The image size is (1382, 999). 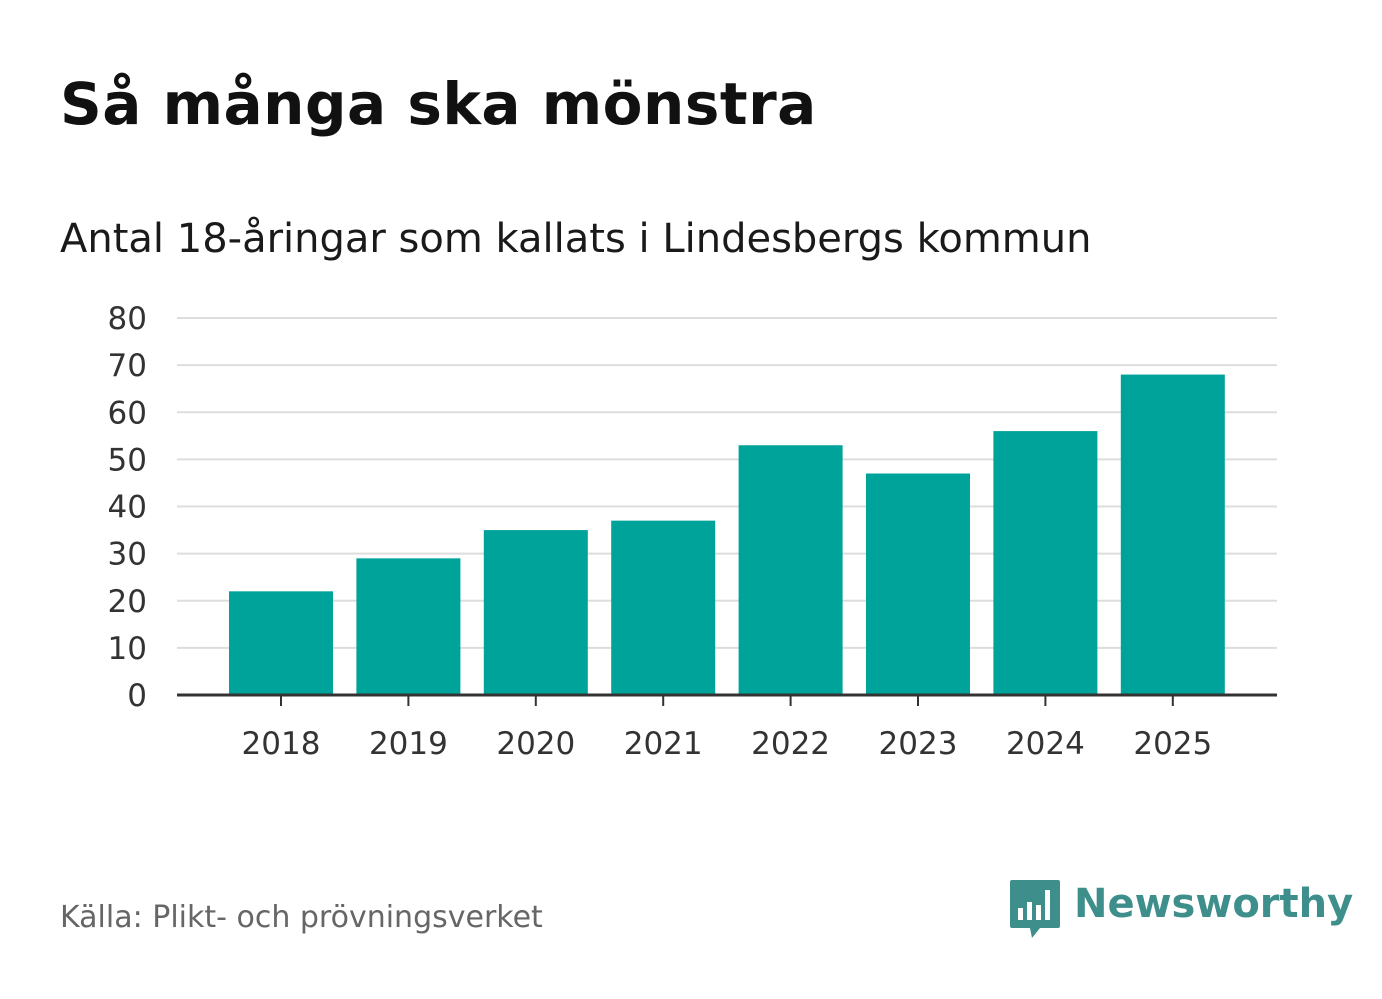 What do you see at coordinates (127, 649) in the screenshot?
I see `y-tick-label: 10` at bounding box center [127, 649].